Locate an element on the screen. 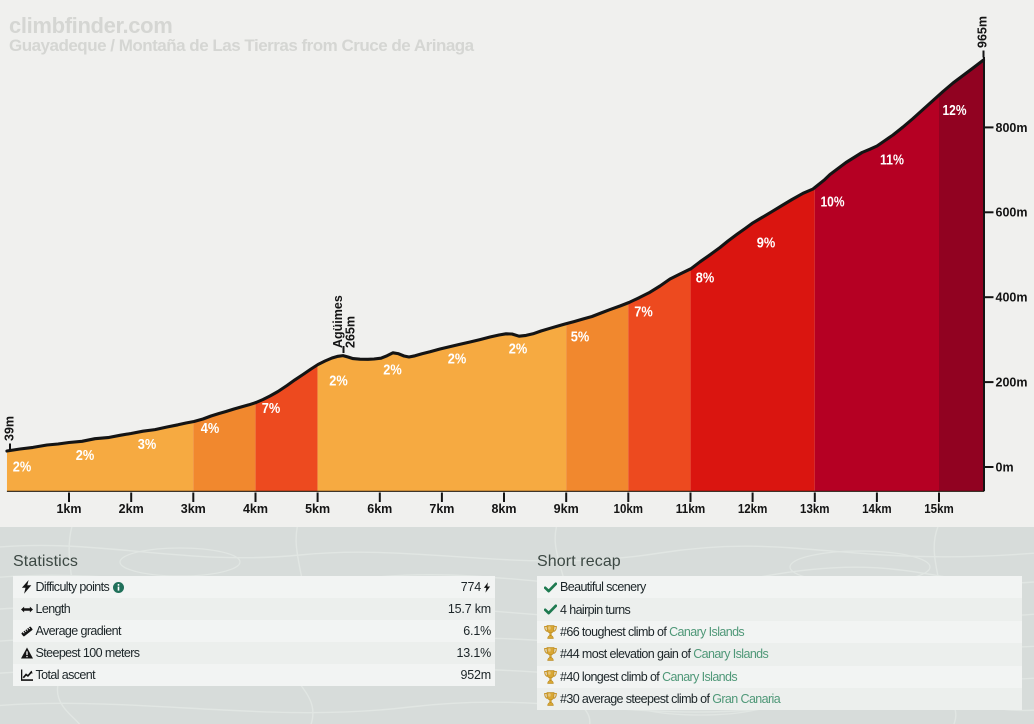 This screenshot has width=1034, height=724. svg-text: 9km is located at coordinates (566, 509).